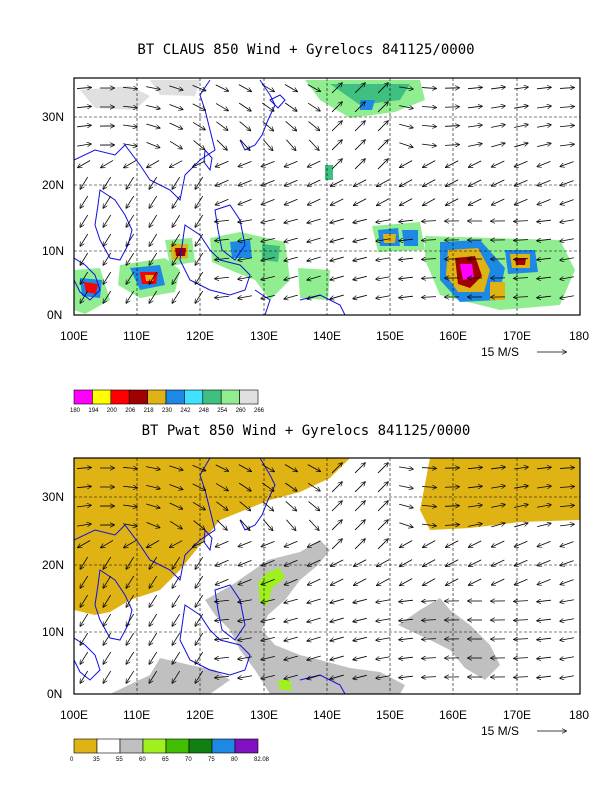 This screenshot has width=612, height=792. I want to click on y-tick-0n: 0N, so click(54, 694).